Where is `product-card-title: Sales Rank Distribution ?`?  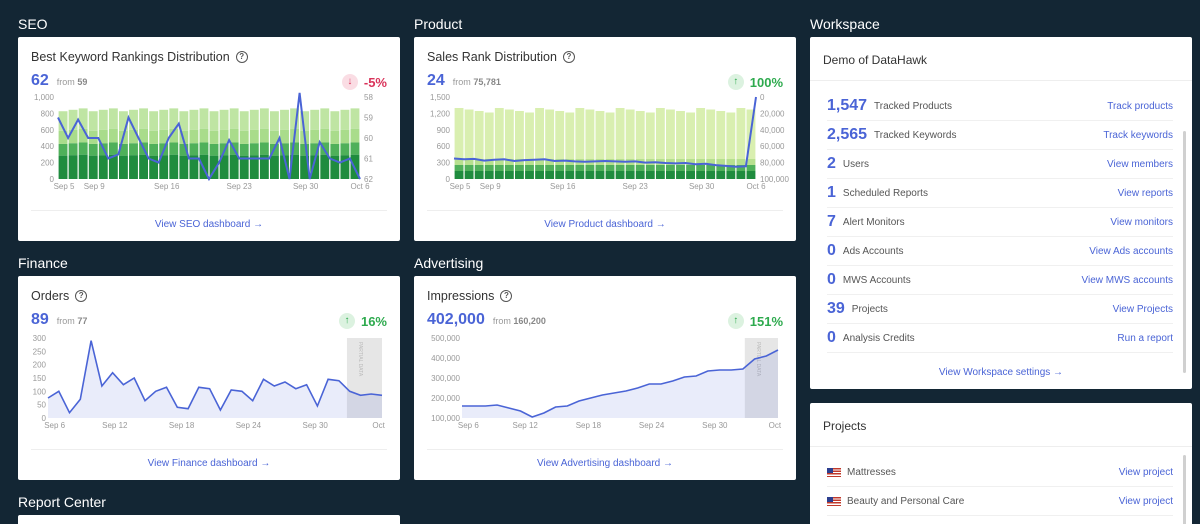
product-card-title: Sales Rank Distribution ? is located at coordinates (501, 57).